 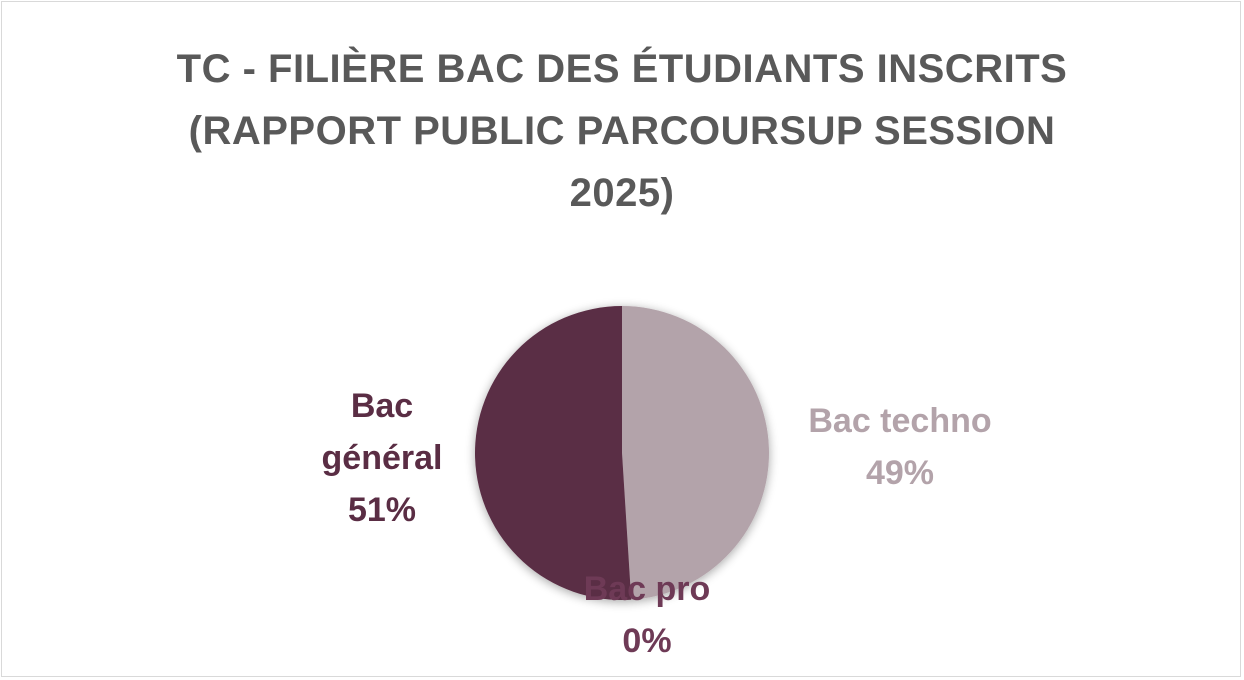 I want to click on slice-percent: 51%, so click(x=382, y=510).